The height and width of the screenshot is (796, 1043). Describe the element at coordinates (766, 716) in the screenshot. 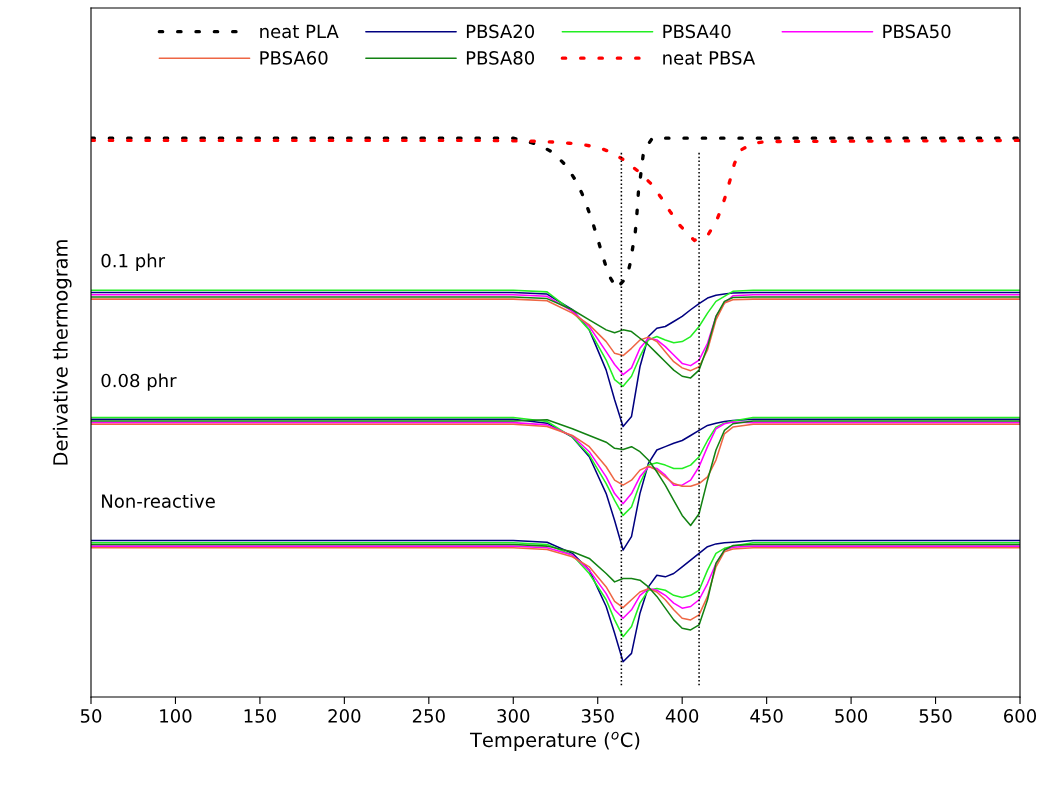

I see `x-tick-label: 450` at that location.